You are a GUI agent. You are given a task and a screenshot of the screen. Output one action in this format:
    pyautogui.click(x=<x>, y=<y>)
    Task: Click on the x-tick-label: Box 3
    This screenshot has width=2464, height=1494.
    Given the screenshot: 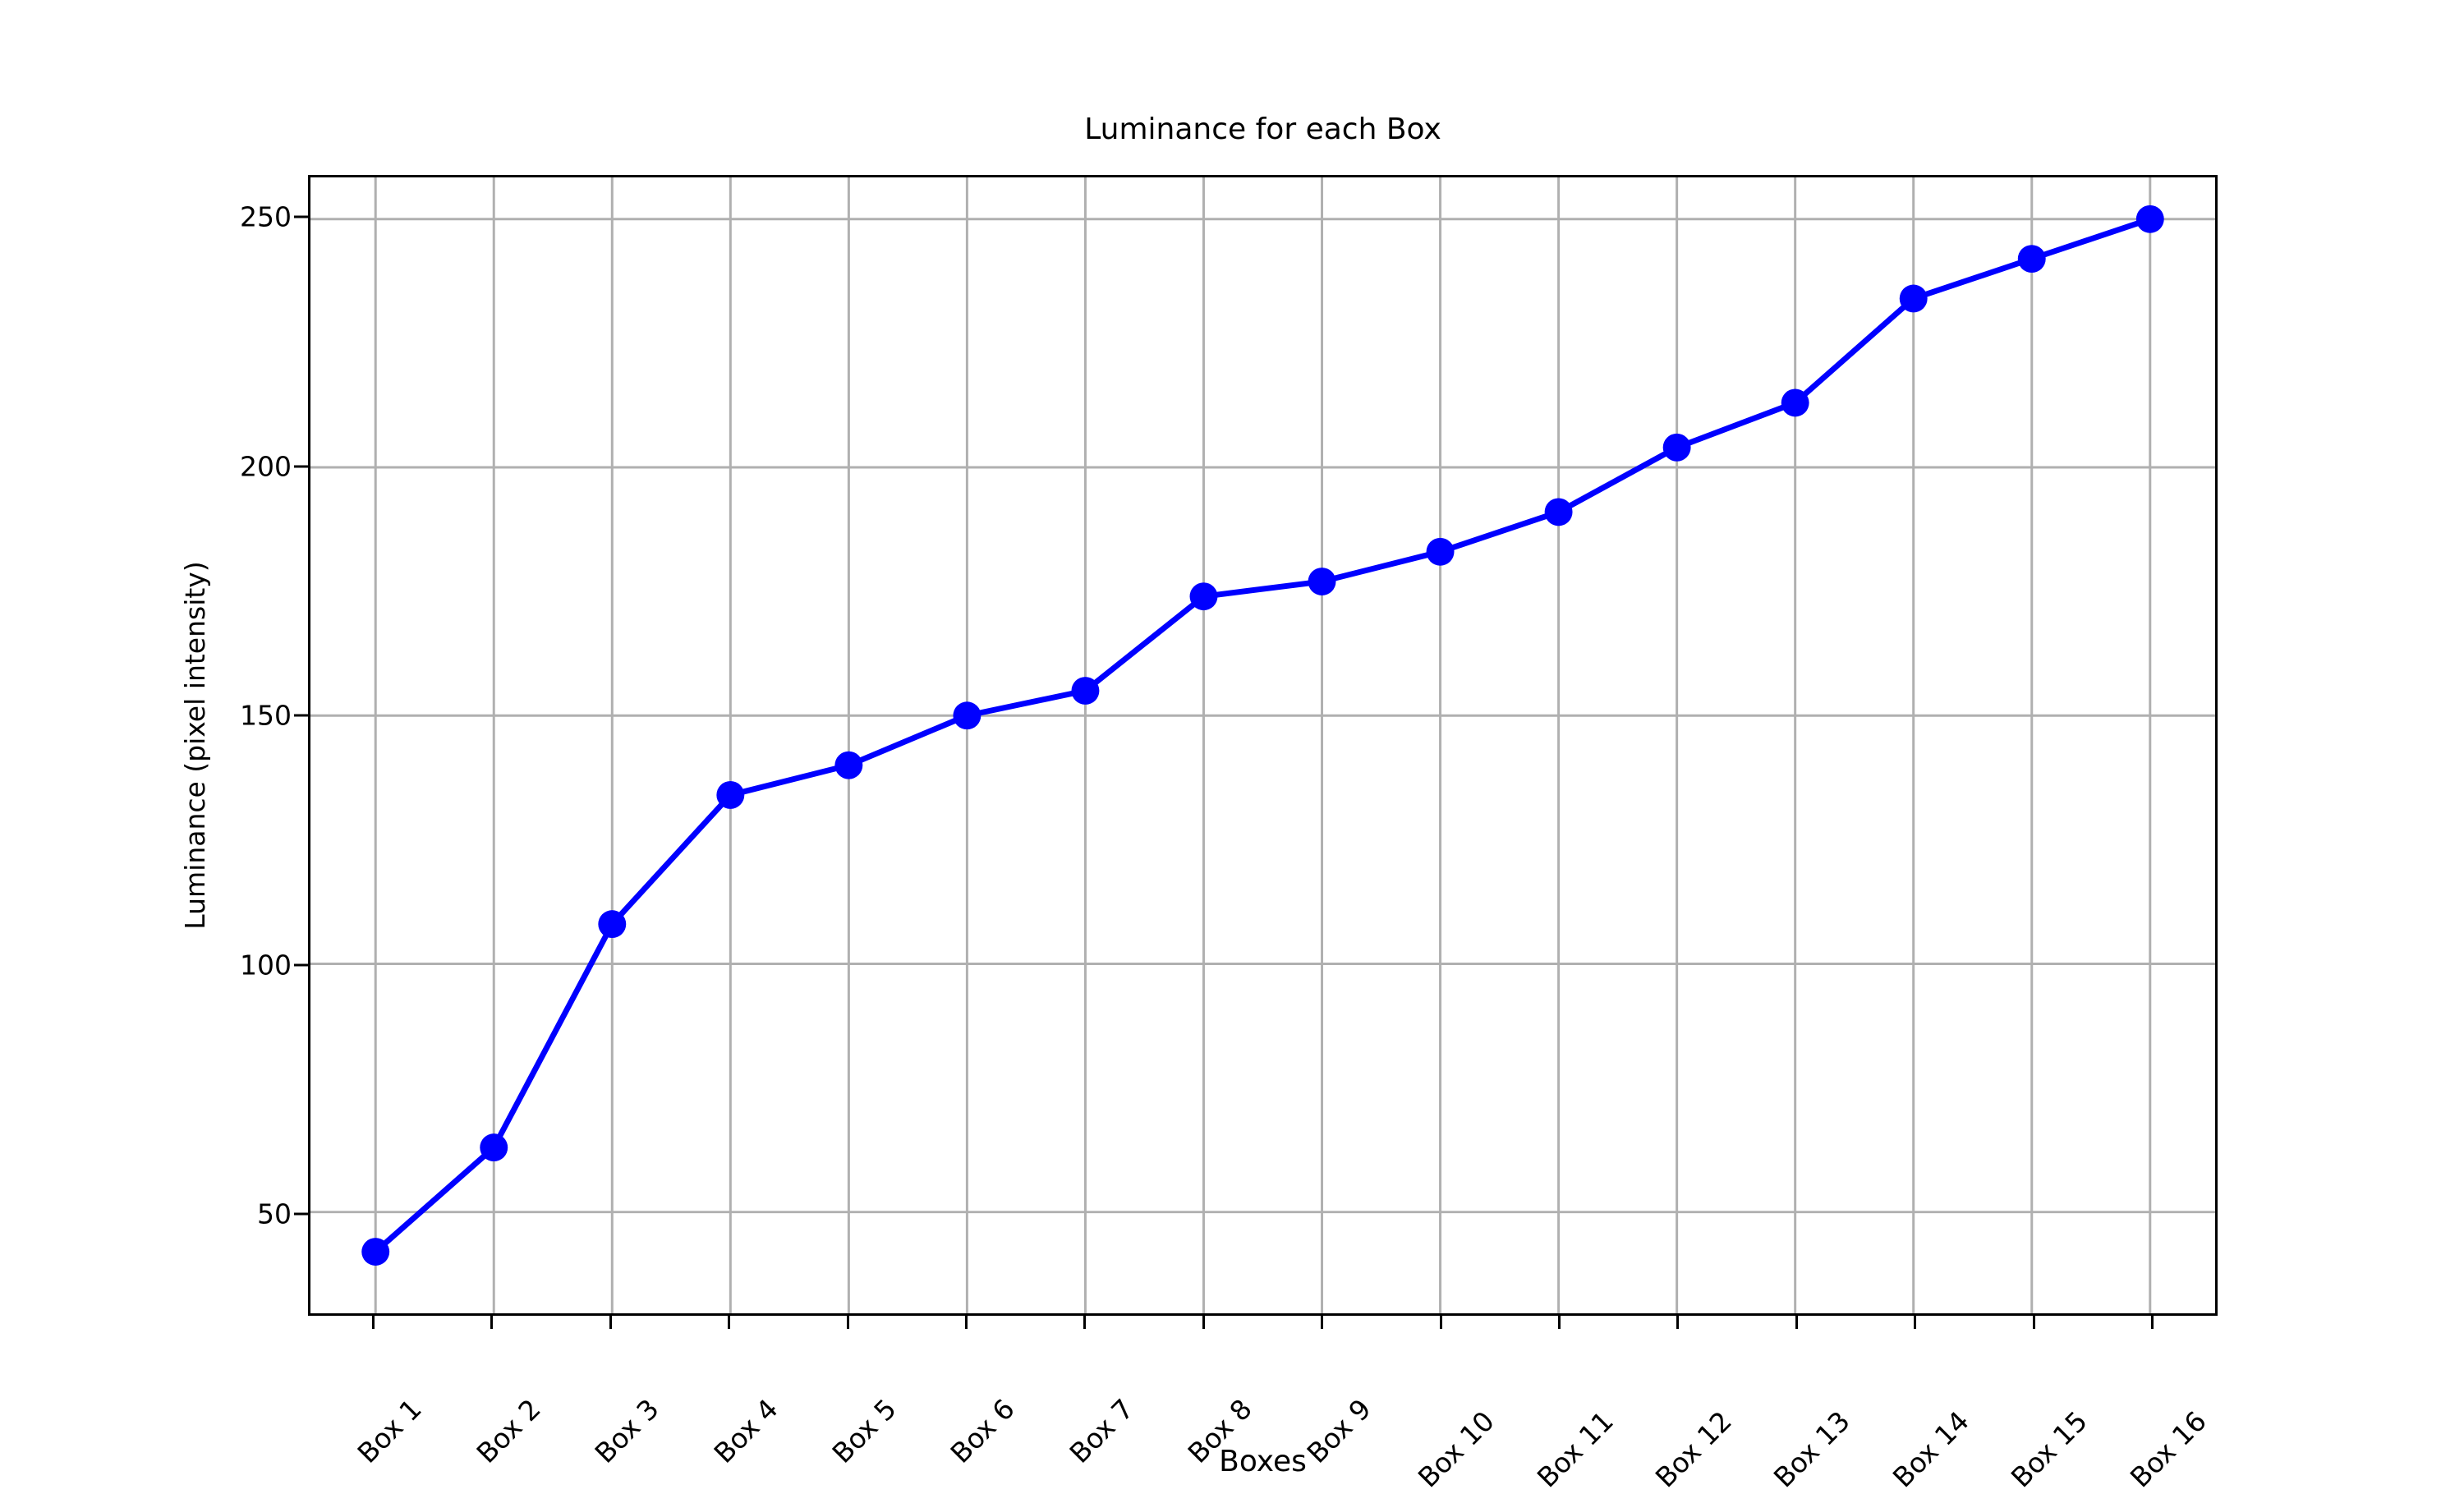 What is the action you would take?
    pyautogui.click(x=654, y=1404)
    